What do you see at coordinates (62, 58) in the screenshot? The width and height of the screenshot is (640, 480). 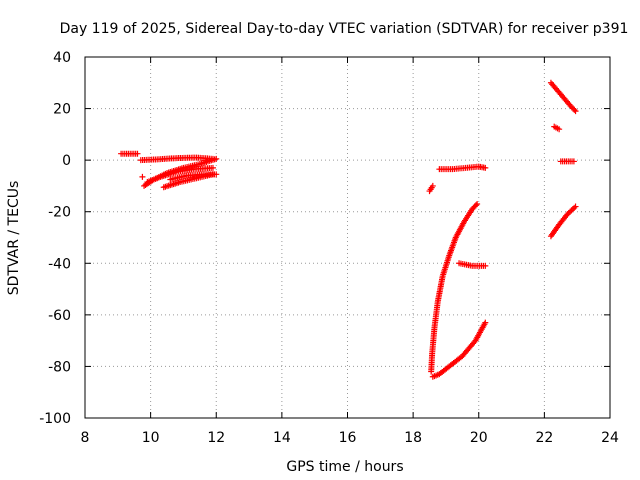 I see `y-tick-label: 40` at bounding box center [62, 58].